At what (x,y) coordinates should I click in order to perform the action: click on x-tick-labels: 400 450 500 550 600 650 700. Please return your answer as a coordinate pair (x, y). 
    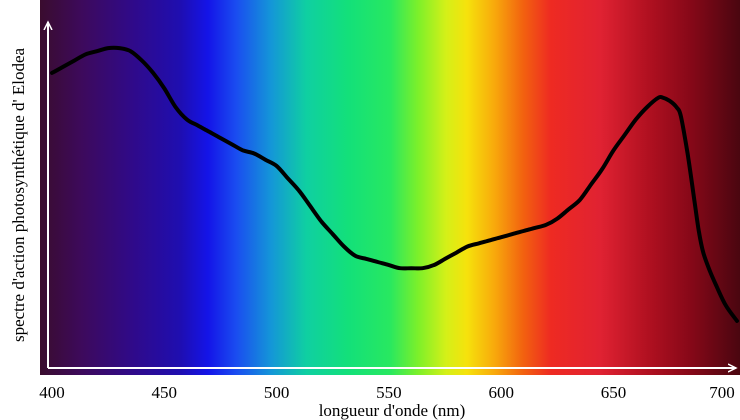
    Looking at the image, I should click on (387, 392).